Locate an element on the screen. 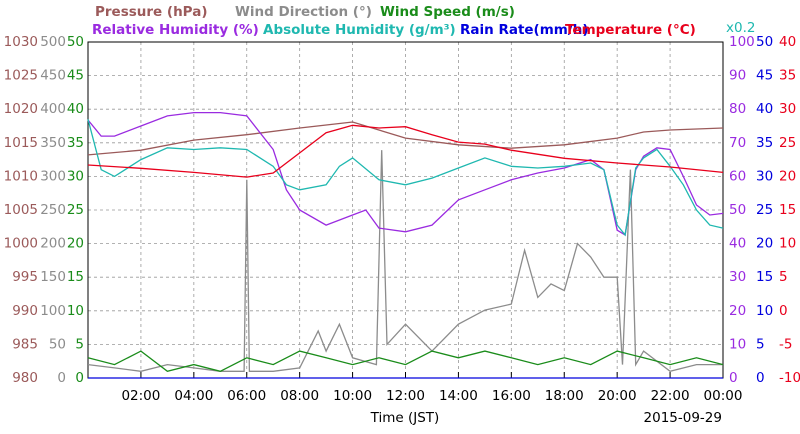 This screenshot has height=434, width=800. x-tick-label: 14:00 is located at coordinates (458, 396).